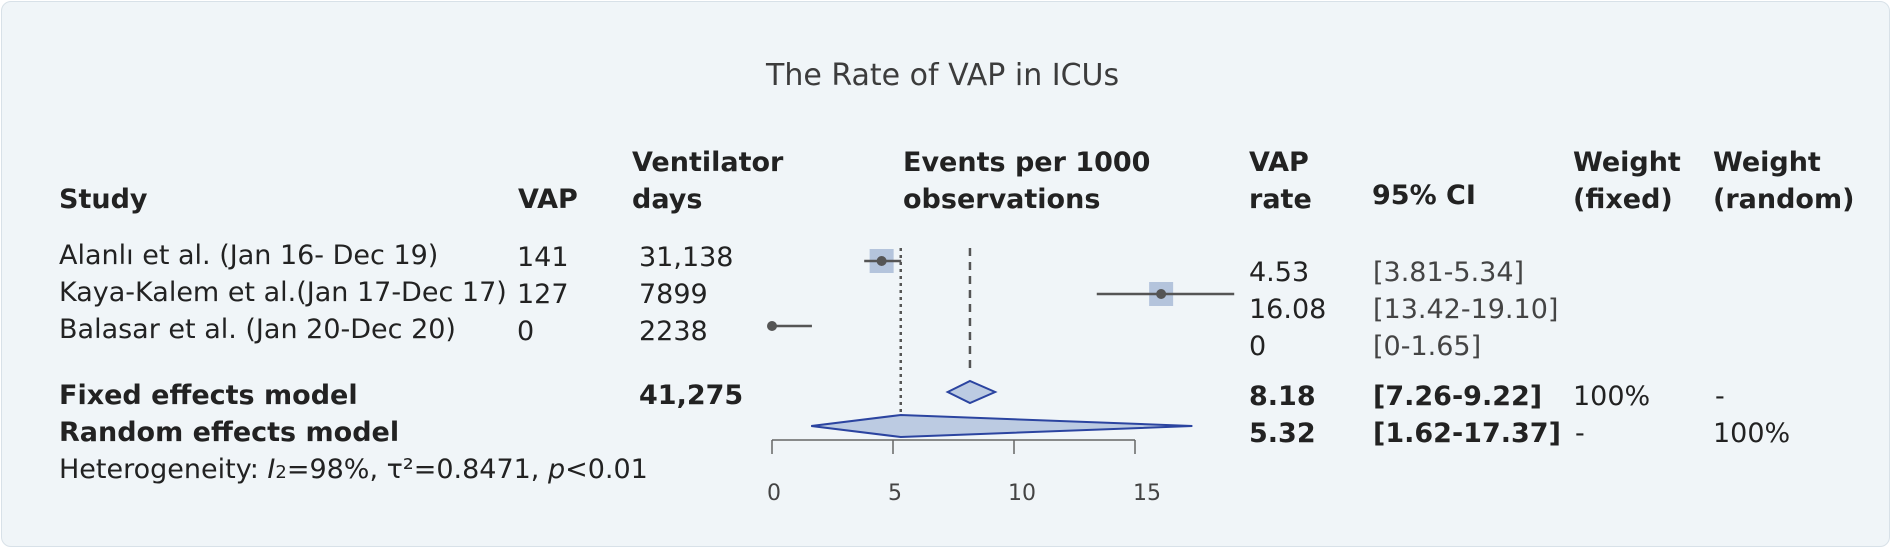 The width and height of the screenshot is (1891, 548). What do you see at coordinates (971, 392) in the screenshot?
I see `fixed-effect-diamond` at bounding box center [971, 392].